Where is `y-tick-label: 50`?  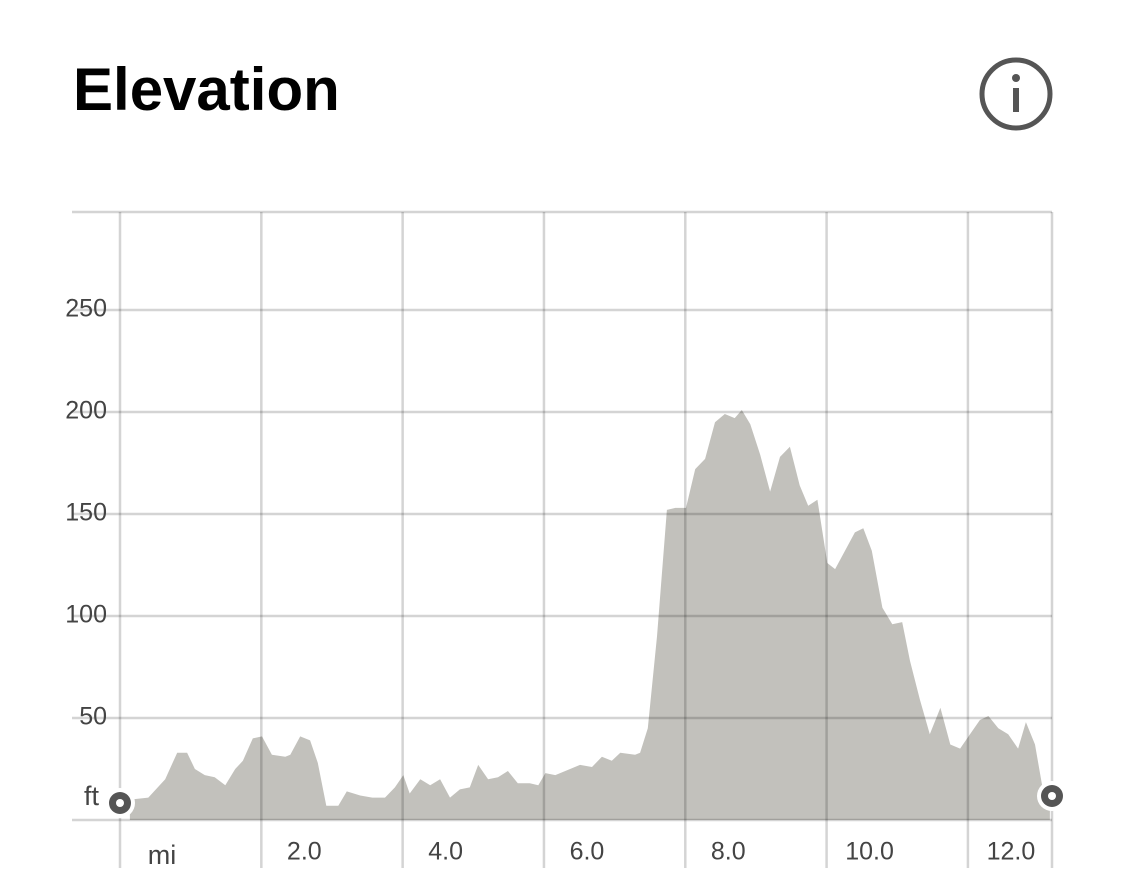 y-tick-label: 50 is located at coordinates (93, 717).